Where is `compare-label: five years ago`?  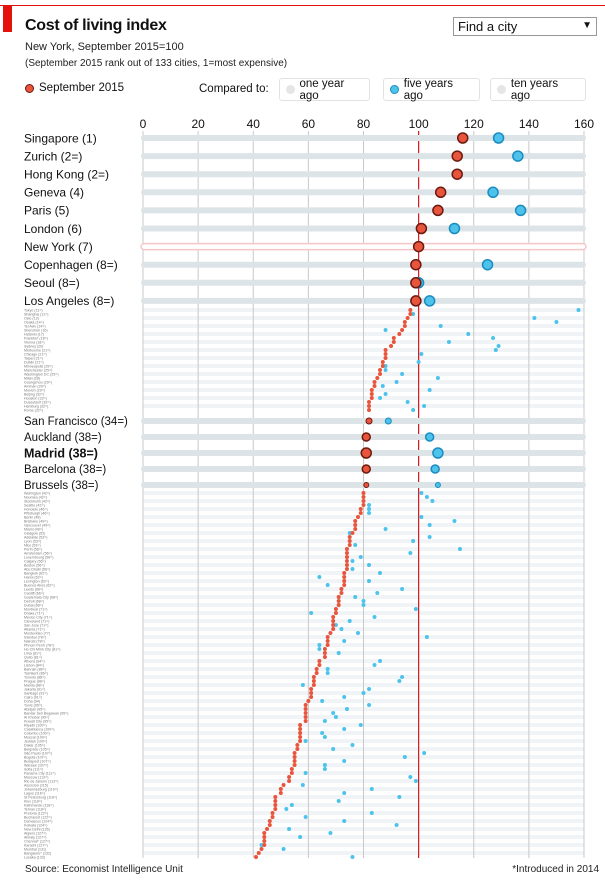
compare-label: five years ago is located at coordinates (428, 89).